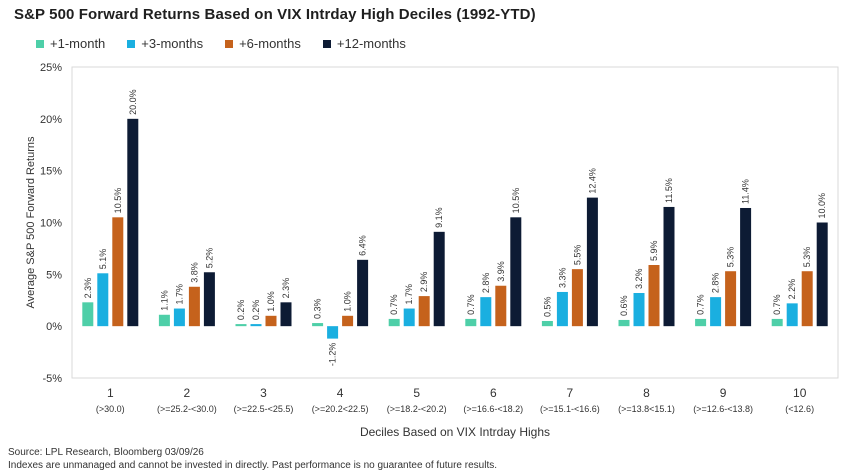 This screenshot has width=860, height=472. I want to click on x-tick-label: 3, so click(263, 393).